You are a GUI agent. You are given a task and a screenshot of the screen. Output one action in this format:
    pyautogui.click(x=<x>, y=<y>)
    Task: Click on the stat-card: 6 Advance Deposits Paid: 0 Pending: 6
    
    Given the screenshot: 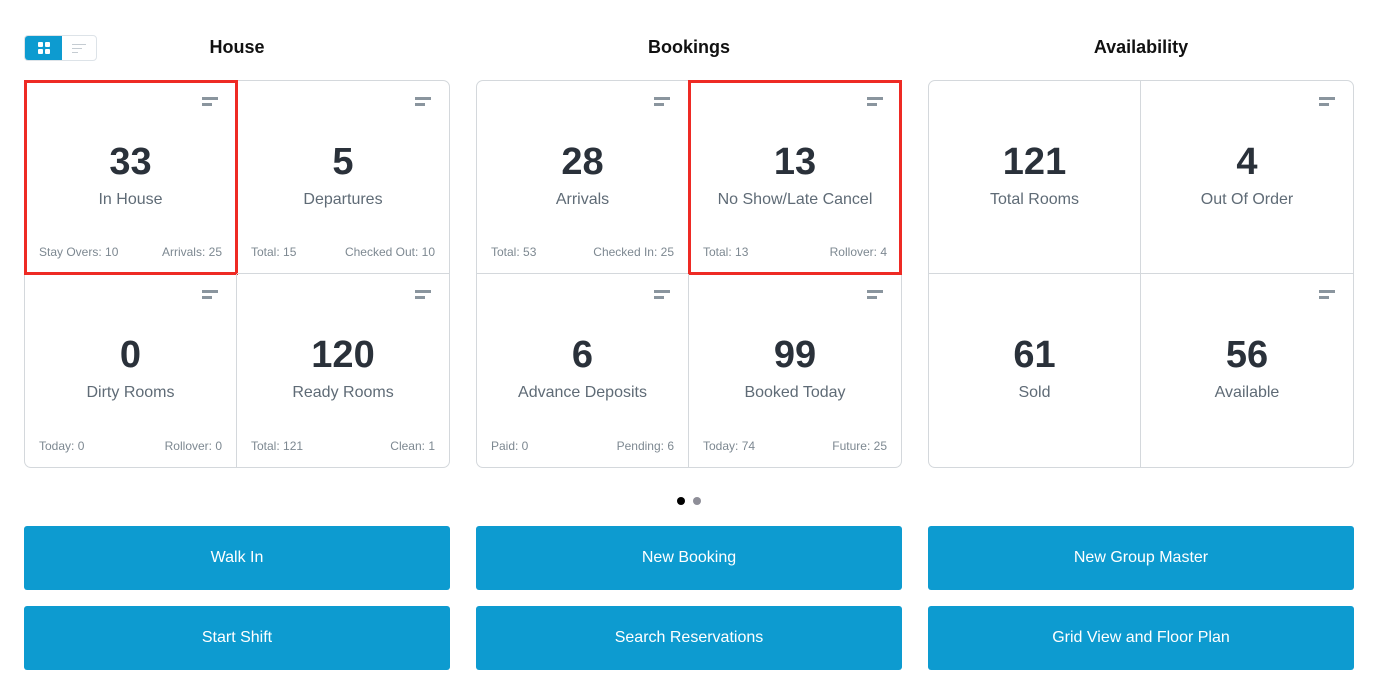 What is the action you would take?
    pyautogui.click(x=583, y=370)
    